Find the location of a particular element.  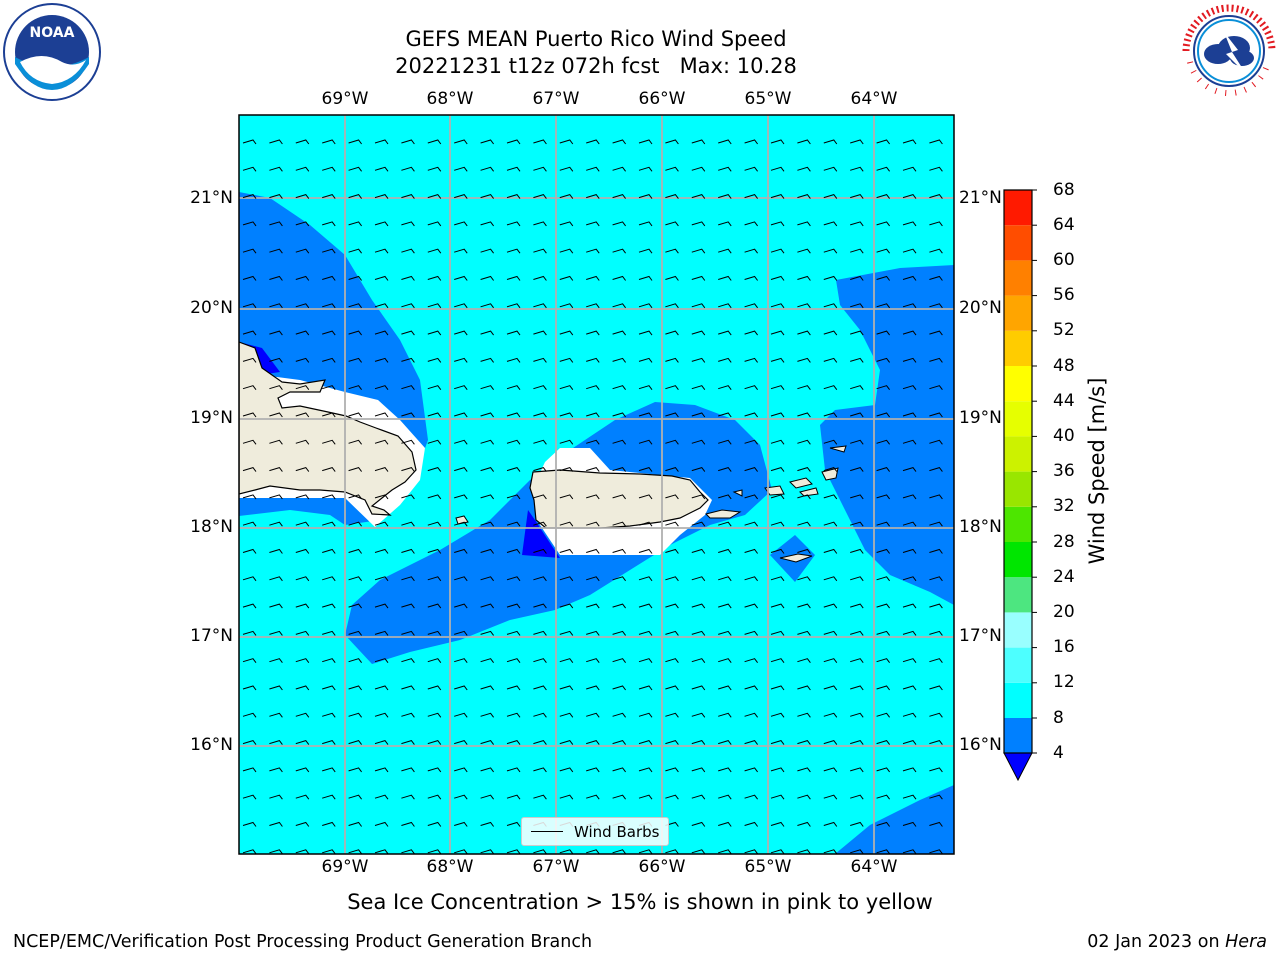

lon-tick-top: 67°W is located at coordinates (556, 99).